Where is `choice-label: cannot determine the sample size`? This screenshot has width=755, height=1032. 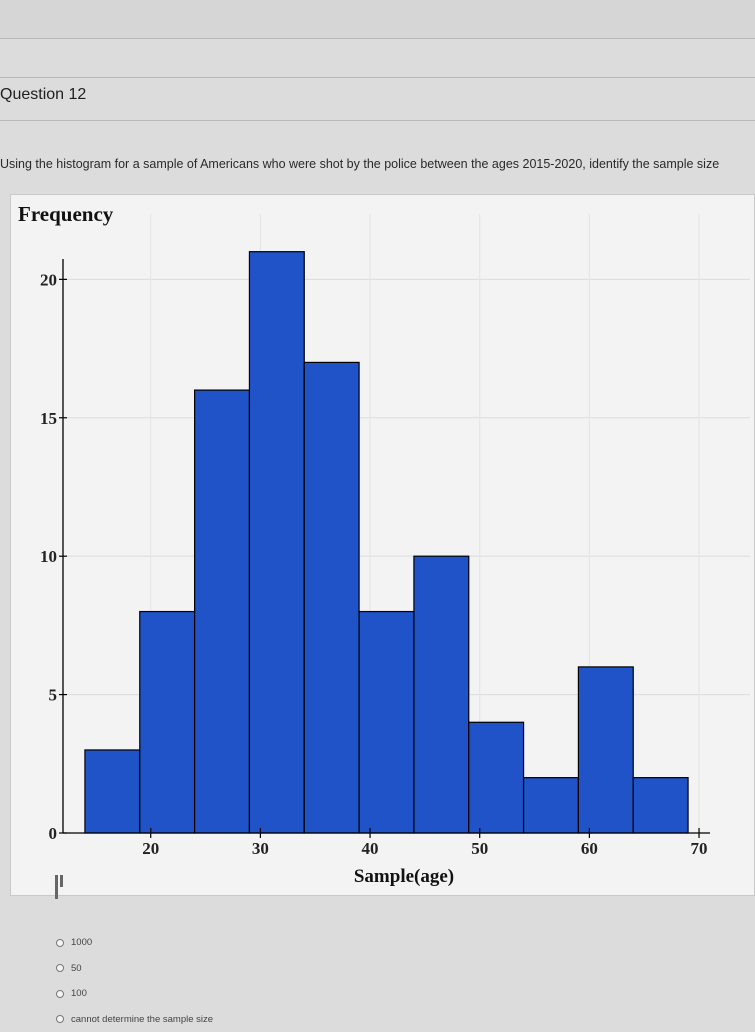
choice-label: cannot determine the sample size is located at coordinates (142, 1019).